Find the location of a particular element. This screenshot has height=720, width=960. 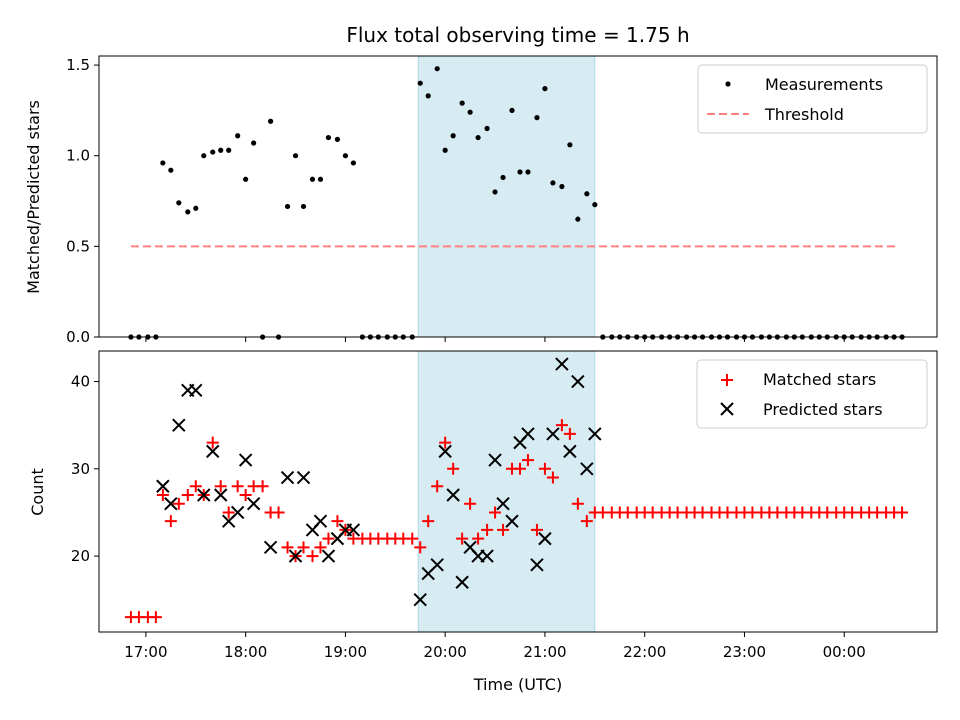

top-y-tick-label-2: 1.0 is located at coordinates (78, 156).